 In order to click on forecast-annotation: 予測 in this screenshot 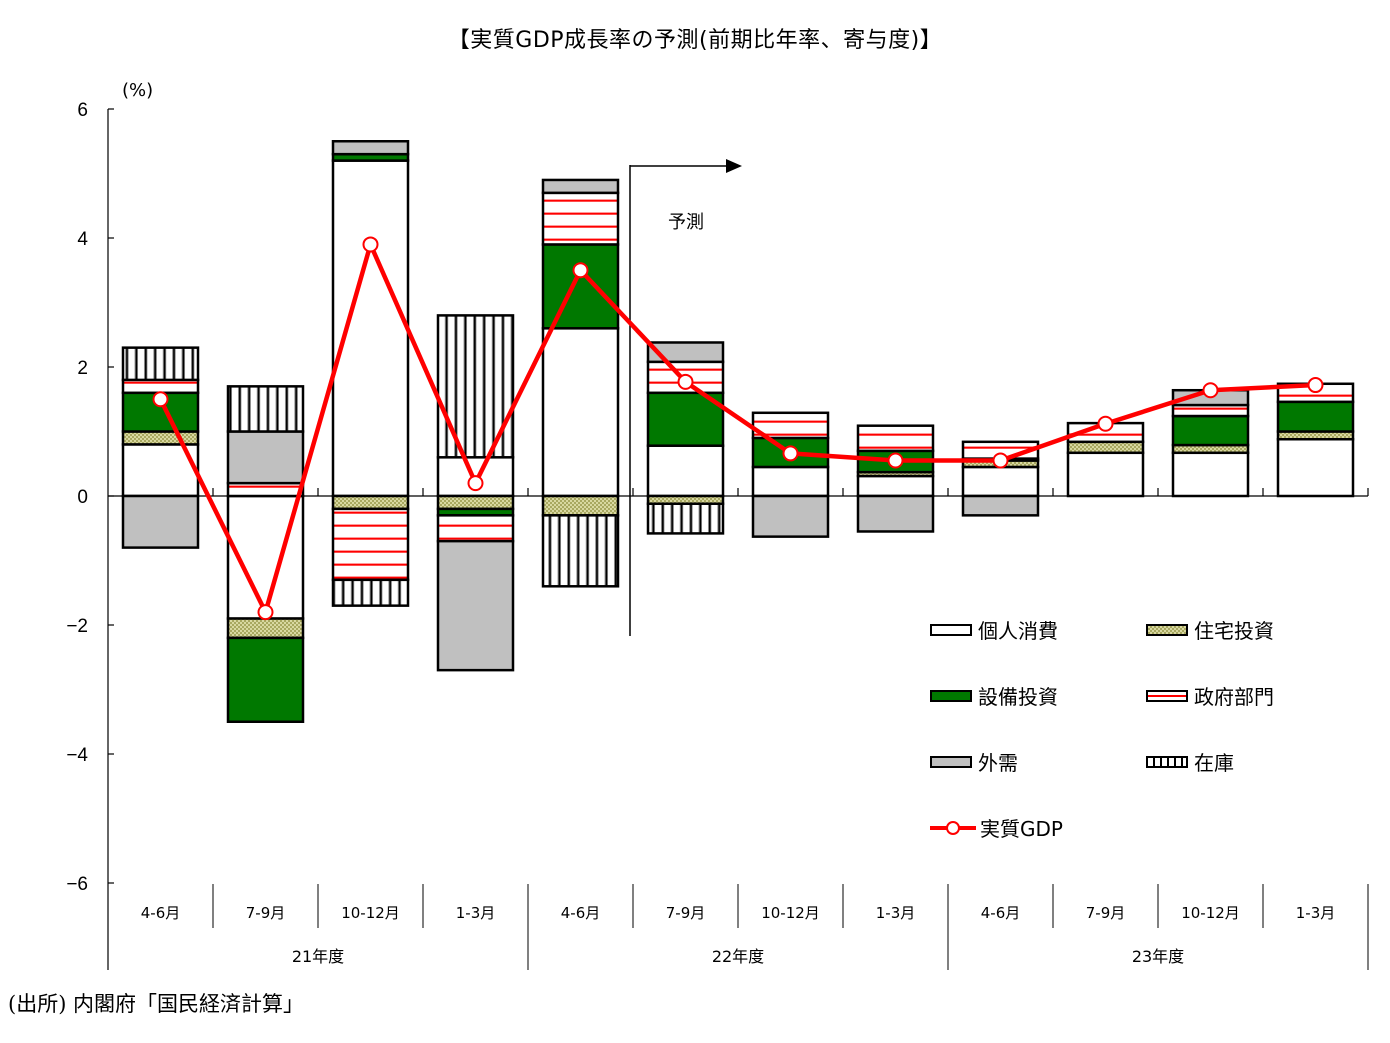, I will do `click(686, 222)`.